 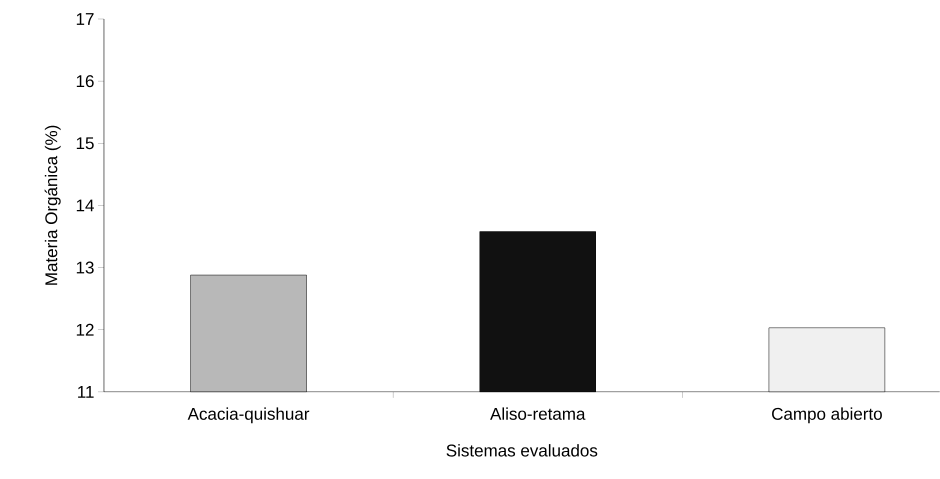 I want to click on x-tick-label: Acacia-quishuar, so click(x=249, y=415).